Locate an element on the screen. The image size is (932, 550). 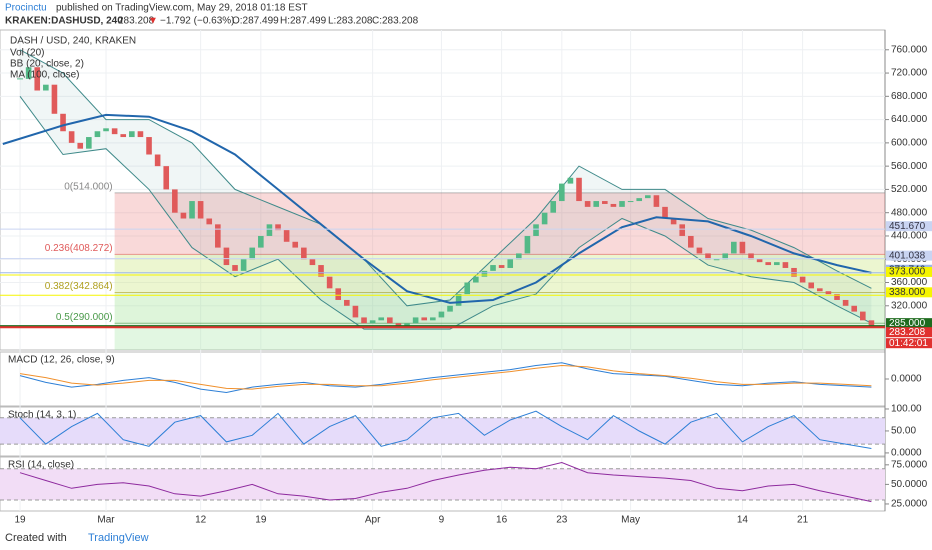
fib-label: 0.236(408.272) is located at coordinates (79, 248).